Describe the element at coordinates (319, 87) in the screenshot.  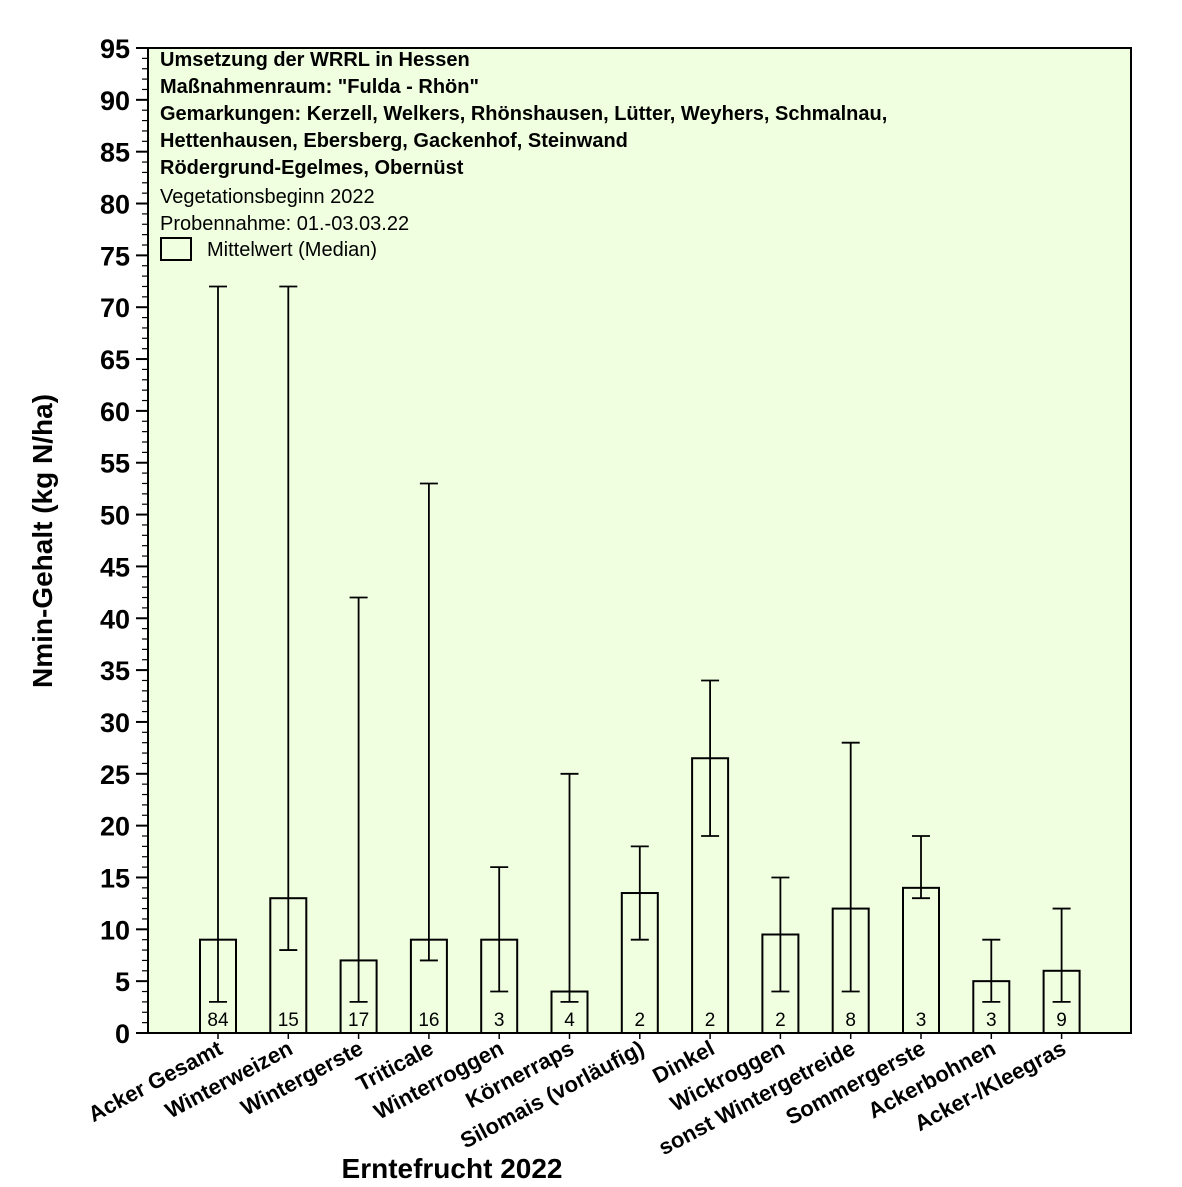
I see `title-line: Maßnahmenraum: "Fulda - Rhön"` at that location.